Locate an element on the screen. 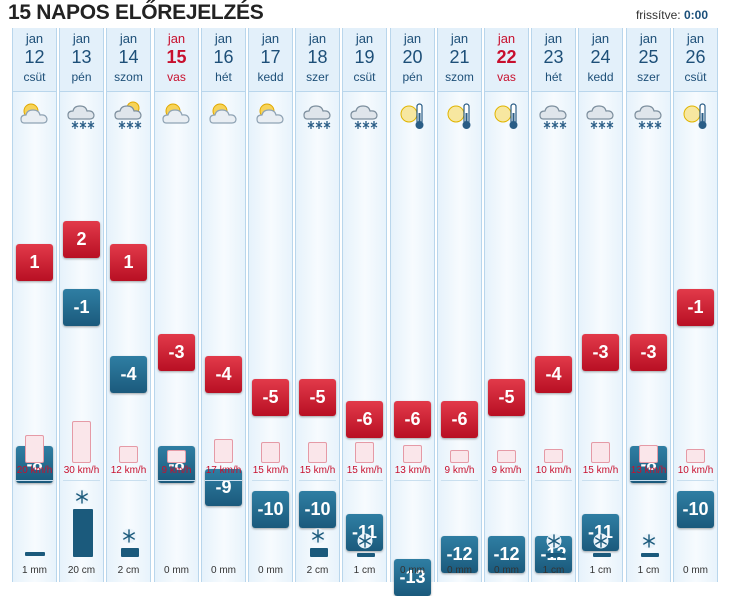 The width and height of the screenshot is (730, 596). day-header: jan 26 csüt is located at coordinates (695, 60).